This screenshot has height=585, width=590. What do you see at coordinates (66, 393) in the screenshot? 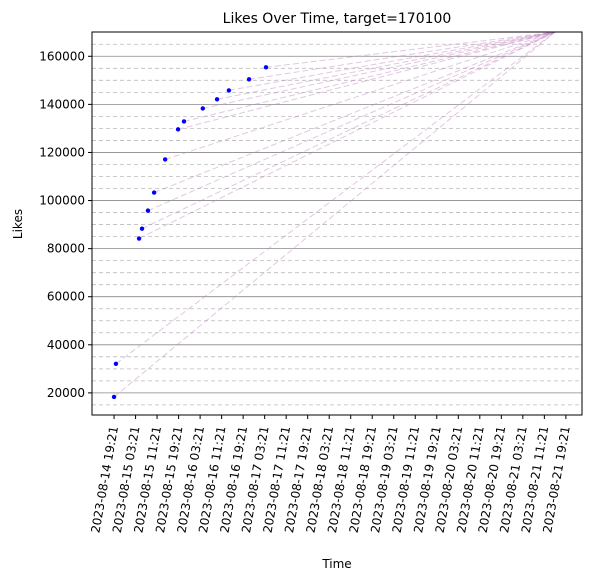
I see `y-tick-label: 20000` at bounding box center [66, 393].